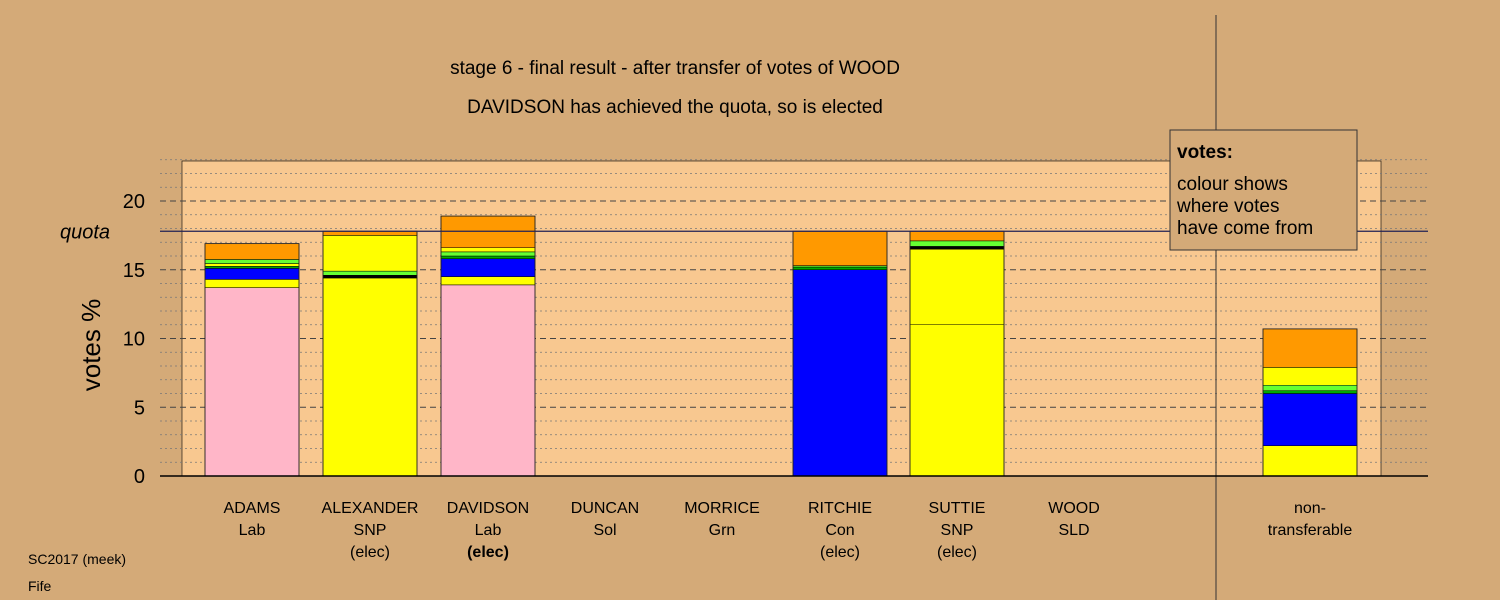  Describe the element at coordinates (722, 508) in the screenshot. I see `x-category-label: MORRICE` at that location.